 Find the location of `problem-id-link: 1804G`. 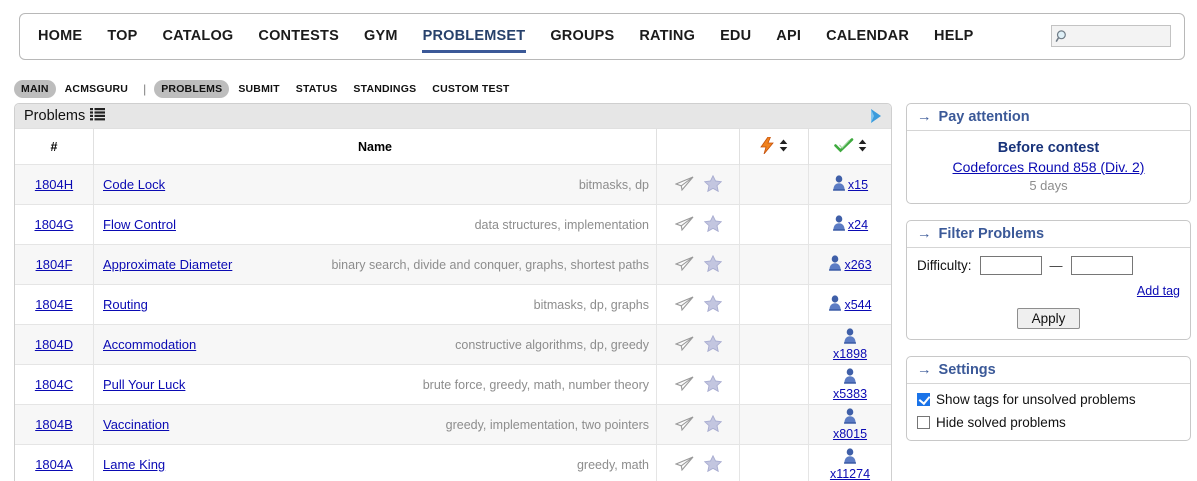

problem-id-link: 1804G is located at coordinates (54, 224).